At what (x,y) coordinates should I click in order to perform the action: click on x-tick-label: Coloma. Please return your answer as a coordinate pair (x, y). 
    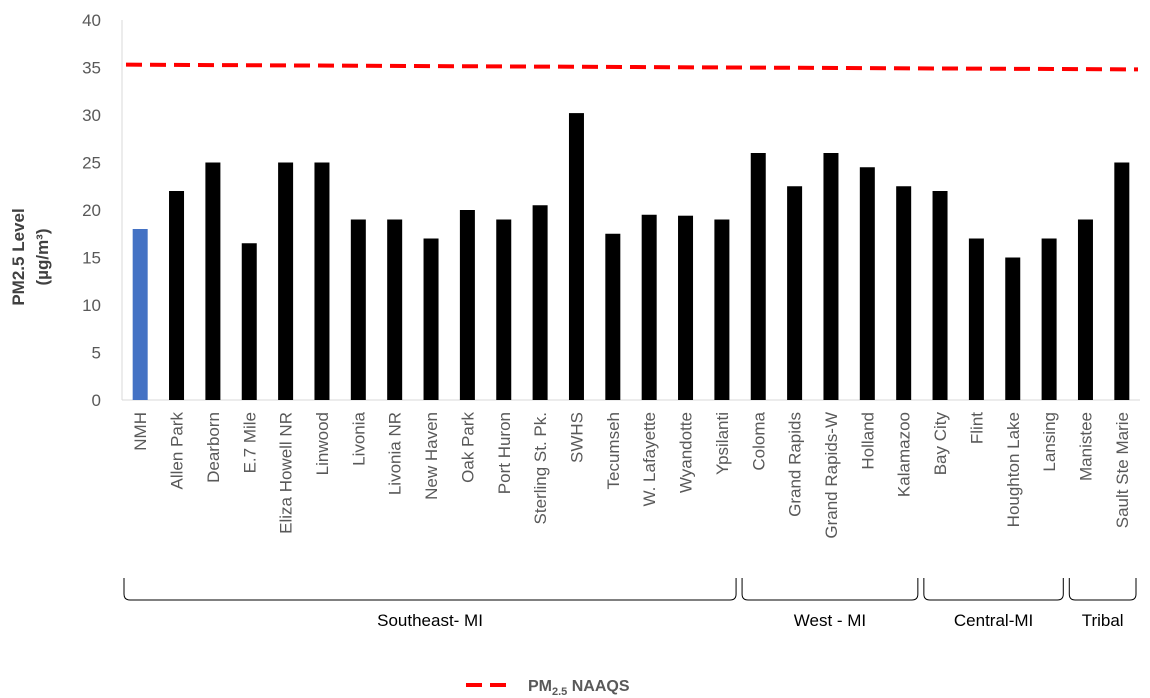
    Looking at the image, I should click on (758, 440).